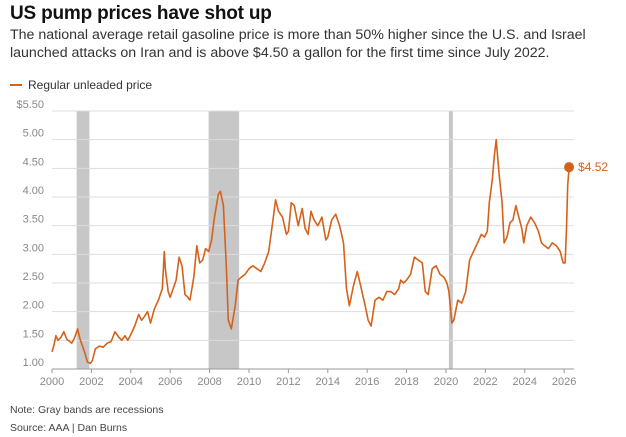 Image resolution: width=626 pixels, height=437 pixels. Describe the element at coordinates (87, 410) in the screenshot. I see `chart-note: Note: Gray bands are recessions` at that location.